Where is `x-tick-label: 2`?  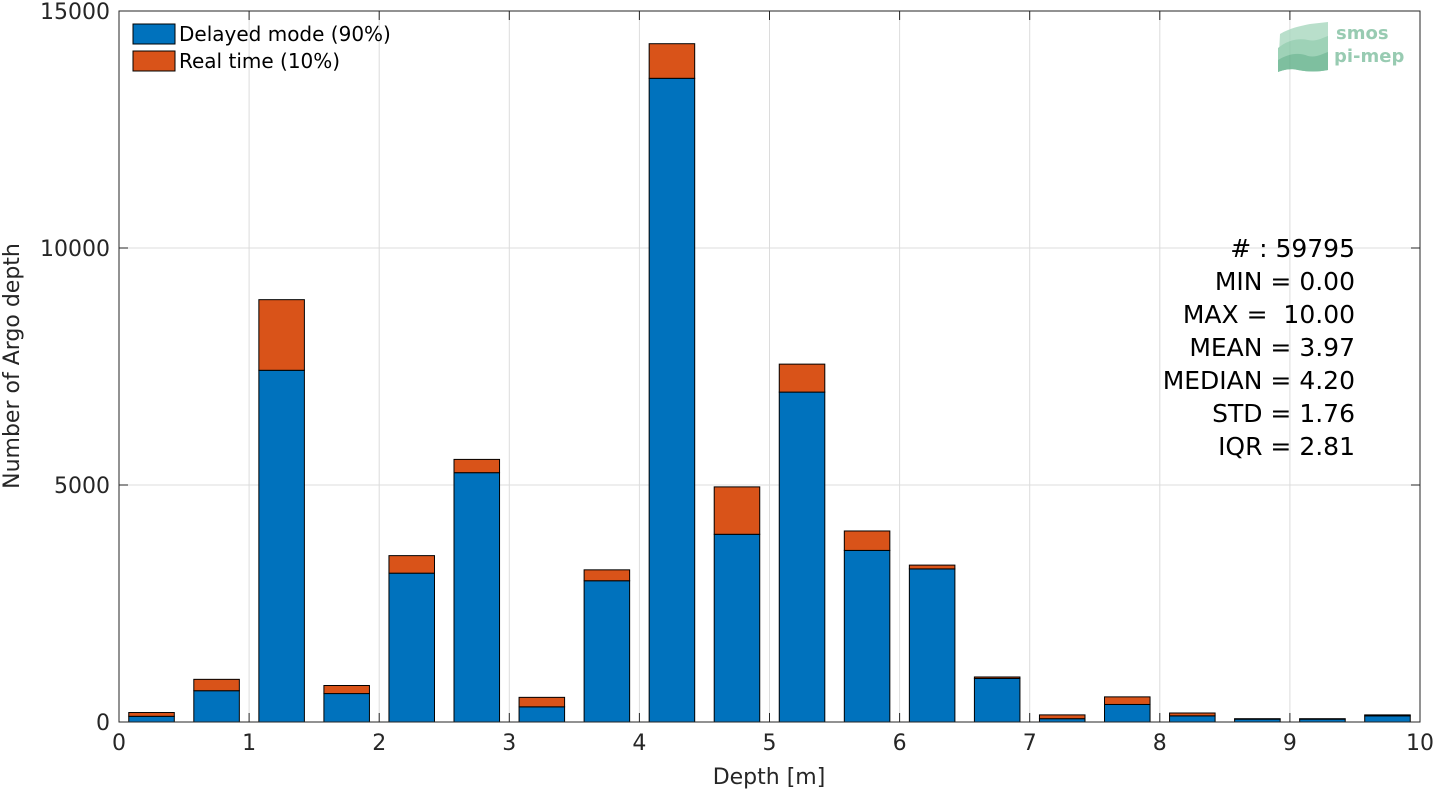
x-tick-label: 2 is located at coordinates (379, 743).